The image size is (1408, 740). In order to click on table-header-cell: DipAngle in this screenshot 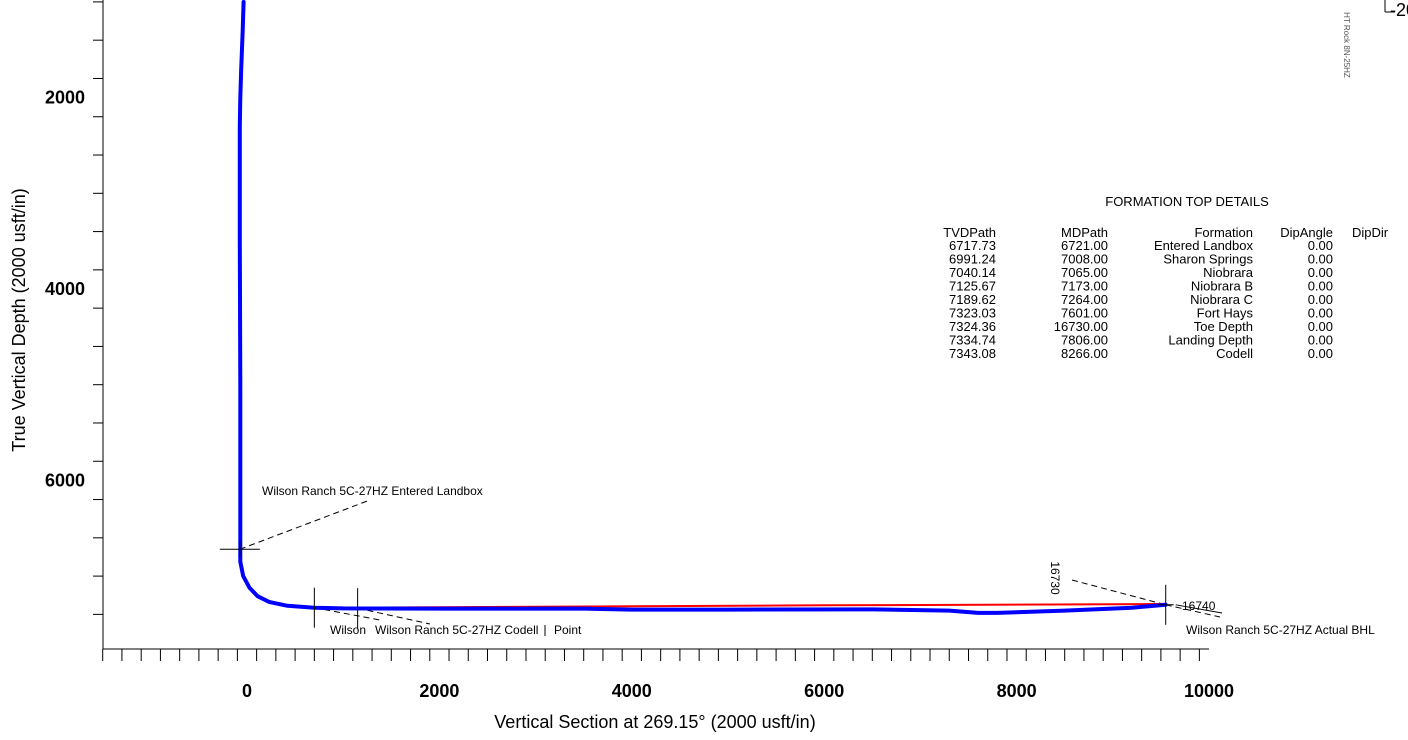, I will do `click(1306, 232)`.